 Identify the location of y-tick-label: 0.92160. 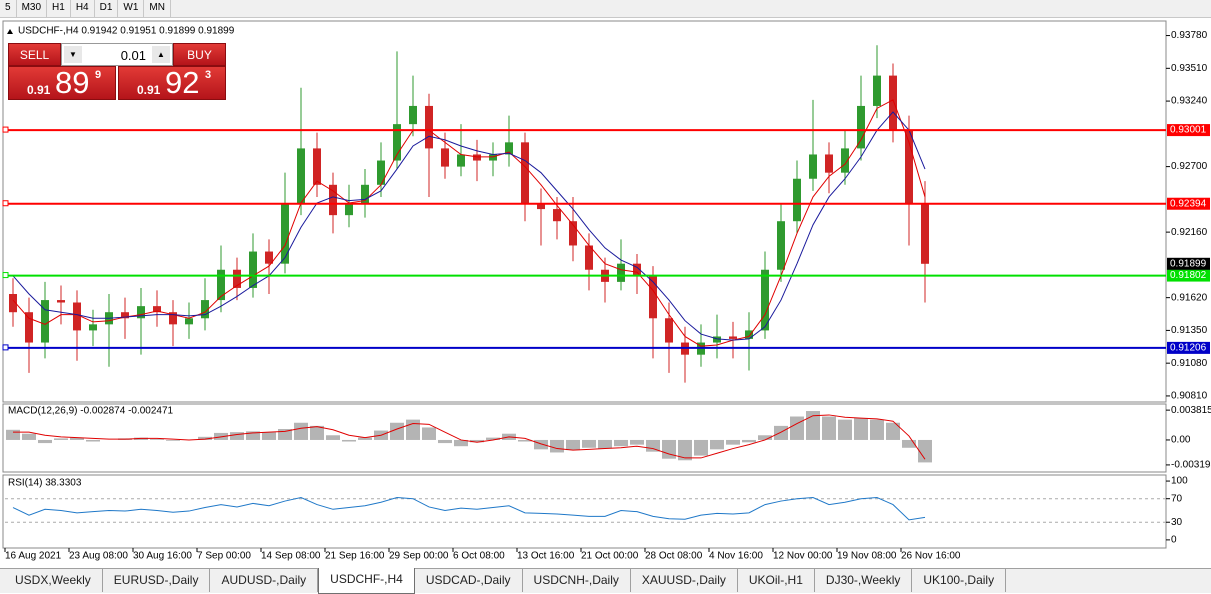
(1189, 232).